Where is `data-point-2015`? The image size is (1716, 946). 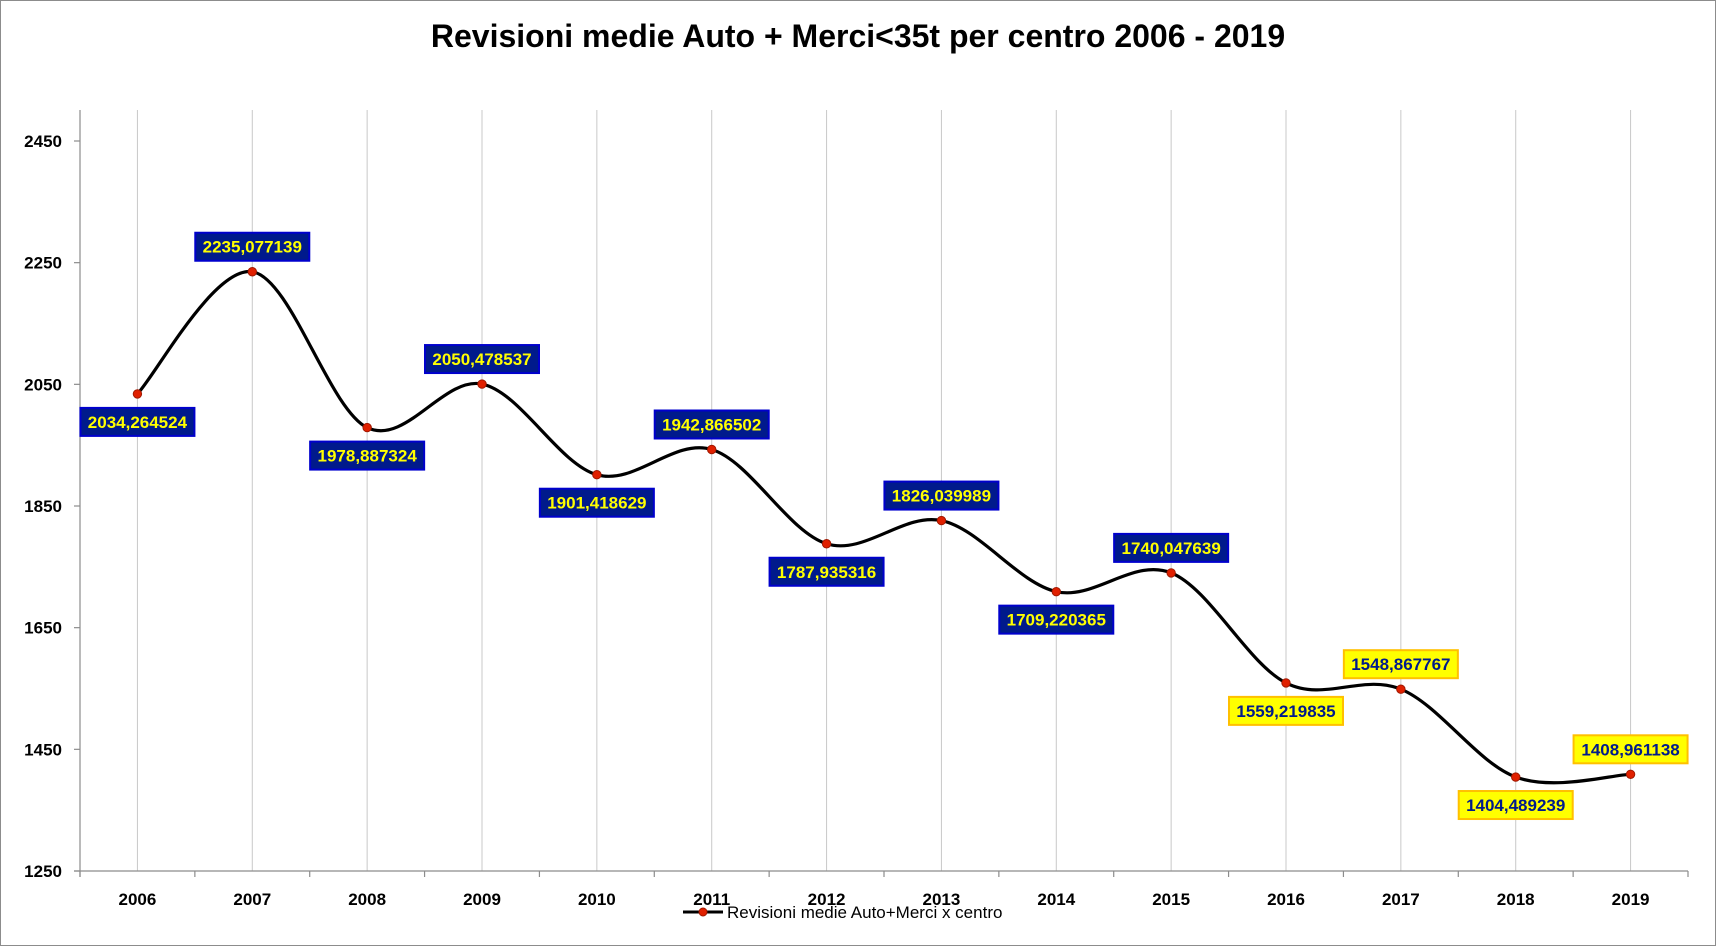 data-point-2015 is located at coordinates (1171, 573).